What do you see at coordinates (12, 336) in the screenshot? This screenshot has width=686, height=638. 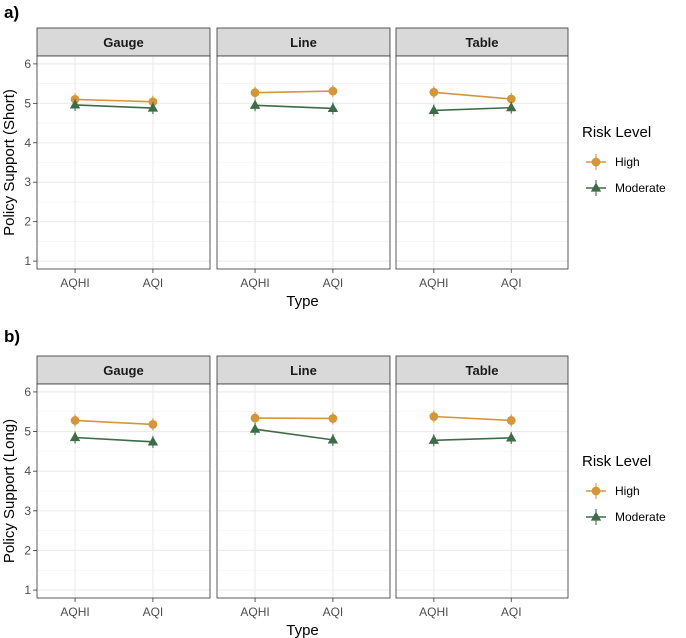 I see `panel-tag-label: b)` at bounding box center [12, 336].